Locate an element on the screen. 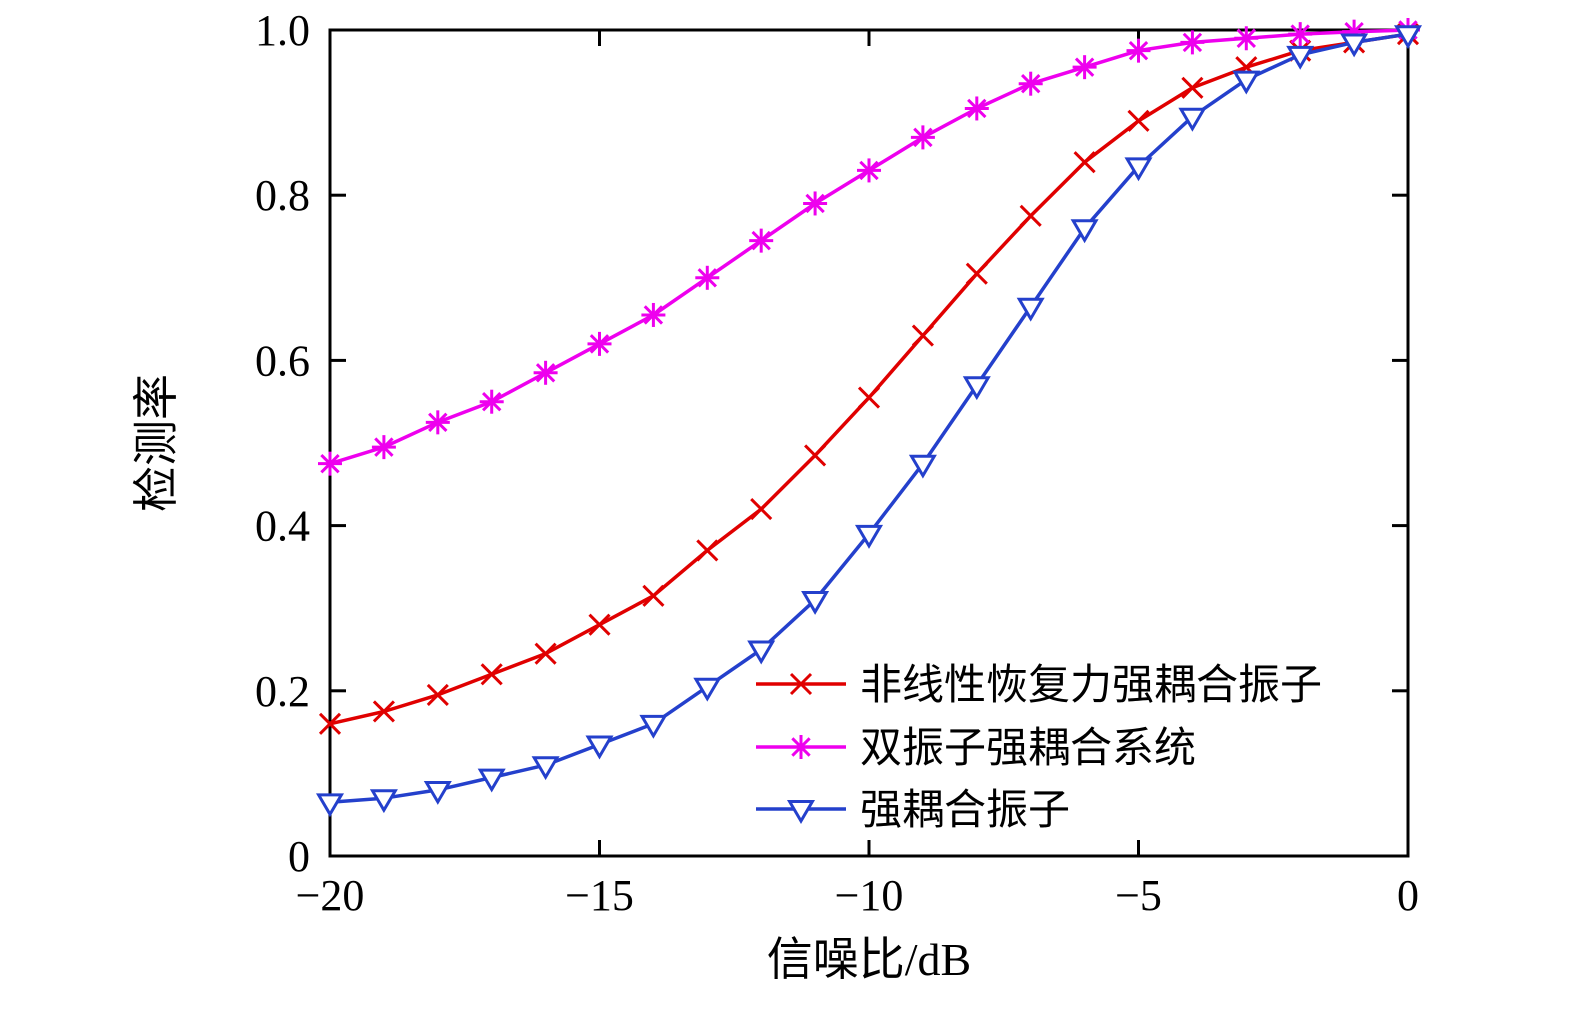  legend-label: 强耦合振子 is located at coordinates (965, 811).